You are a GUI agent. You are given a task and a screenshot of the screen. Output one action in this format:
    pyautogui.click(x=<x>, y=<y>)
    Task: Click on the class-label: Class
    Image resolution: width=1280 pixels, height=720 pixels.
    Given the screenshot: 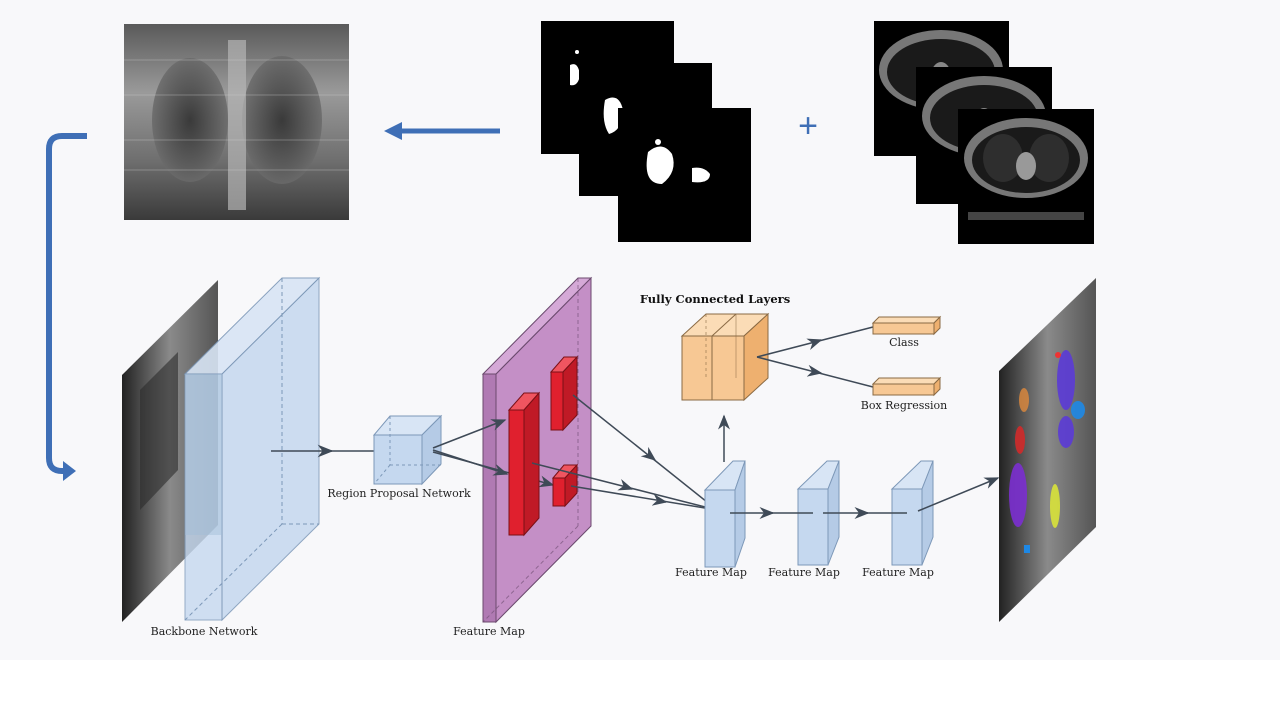 What is the action you would take?
    pyautogui.click(x=904, y=342)
    